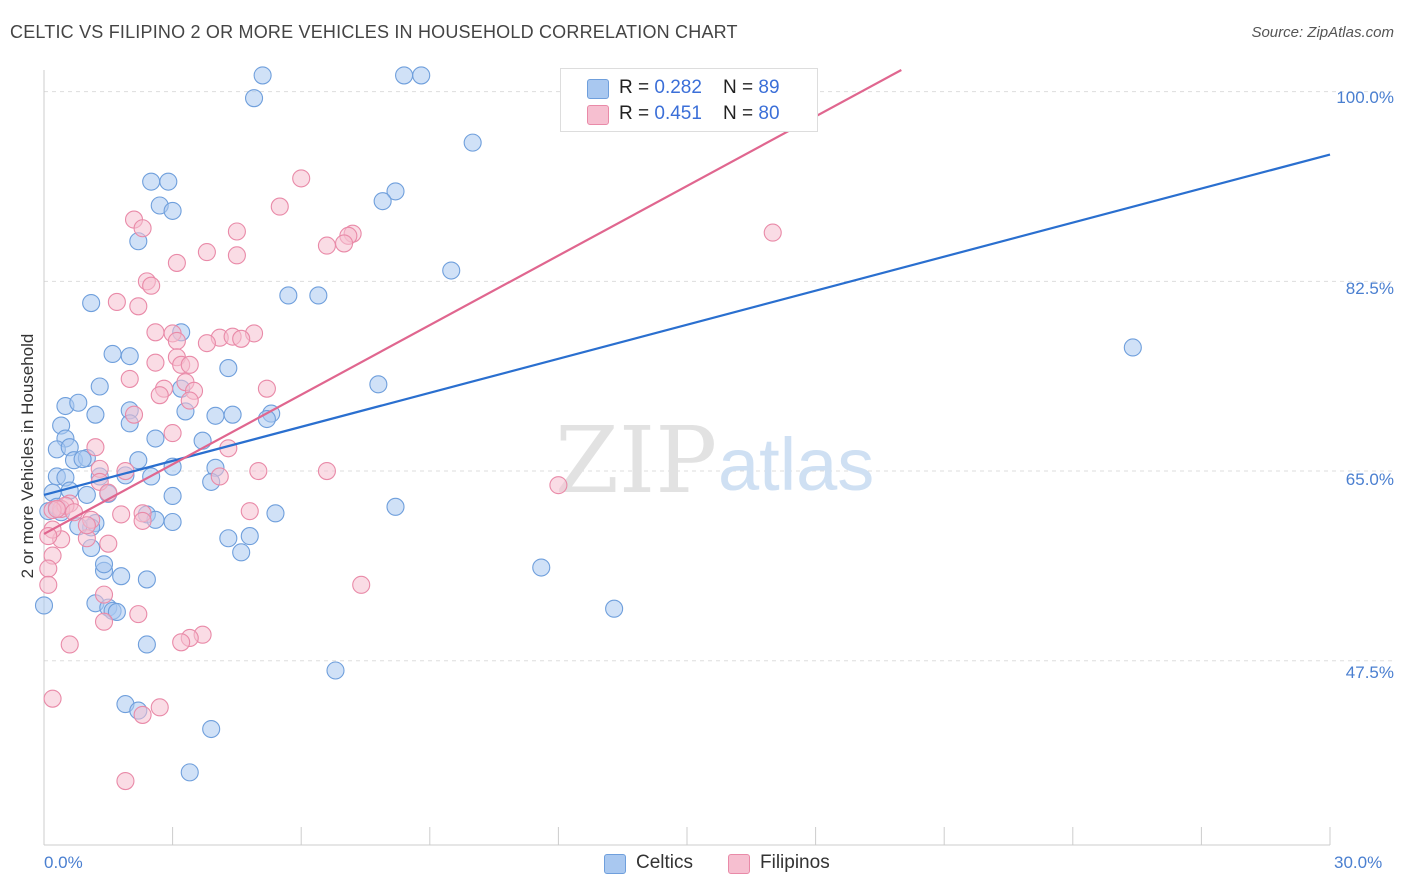  What do you see at coordinates (665, 862) in the screenshot?
I see `legend-label: Celtics` at bounding box center [665, 862].